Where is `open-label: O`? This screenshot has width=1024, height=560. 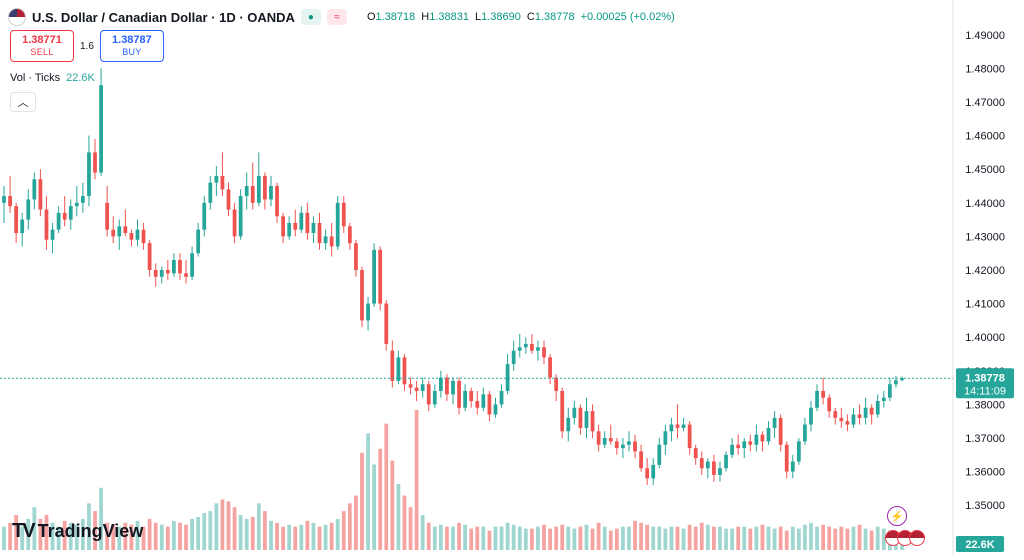 open-label: O is located at coordinates (371, 17).